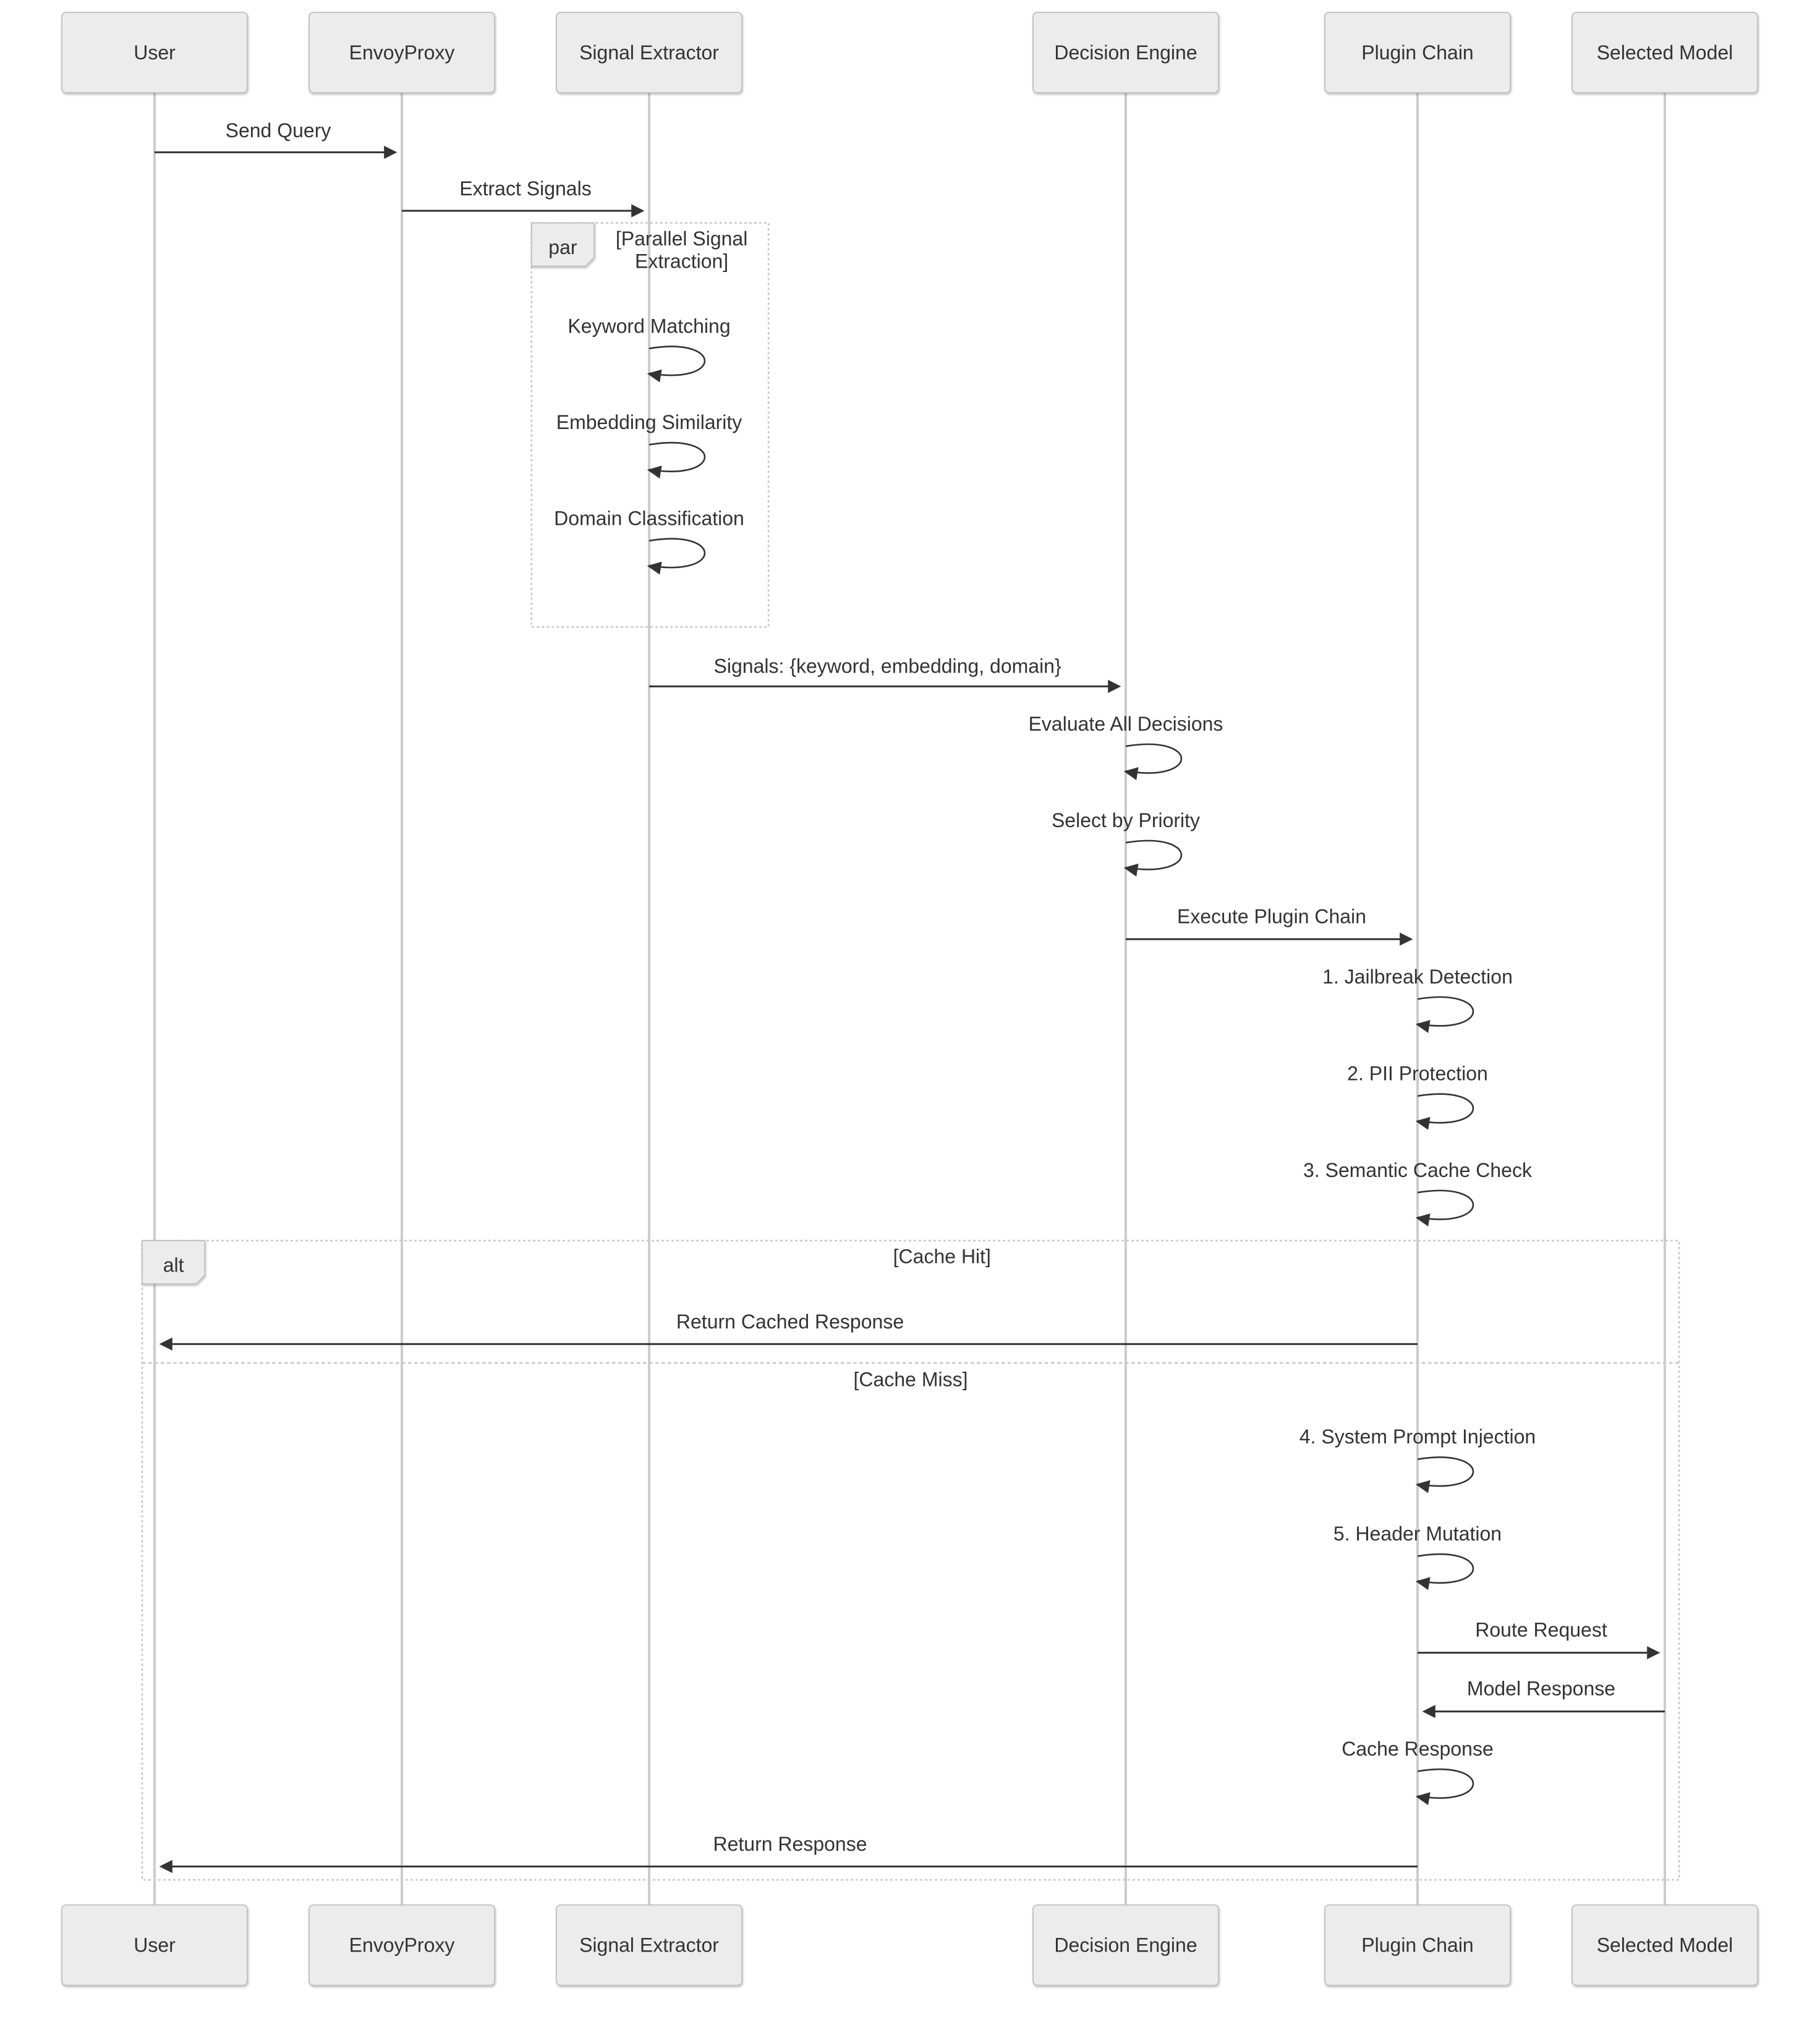  What do you see at coordinates (682, 238) in the screenshot?
I see `svg-text: [Parallel Signal` at bounding box center [682, 238].